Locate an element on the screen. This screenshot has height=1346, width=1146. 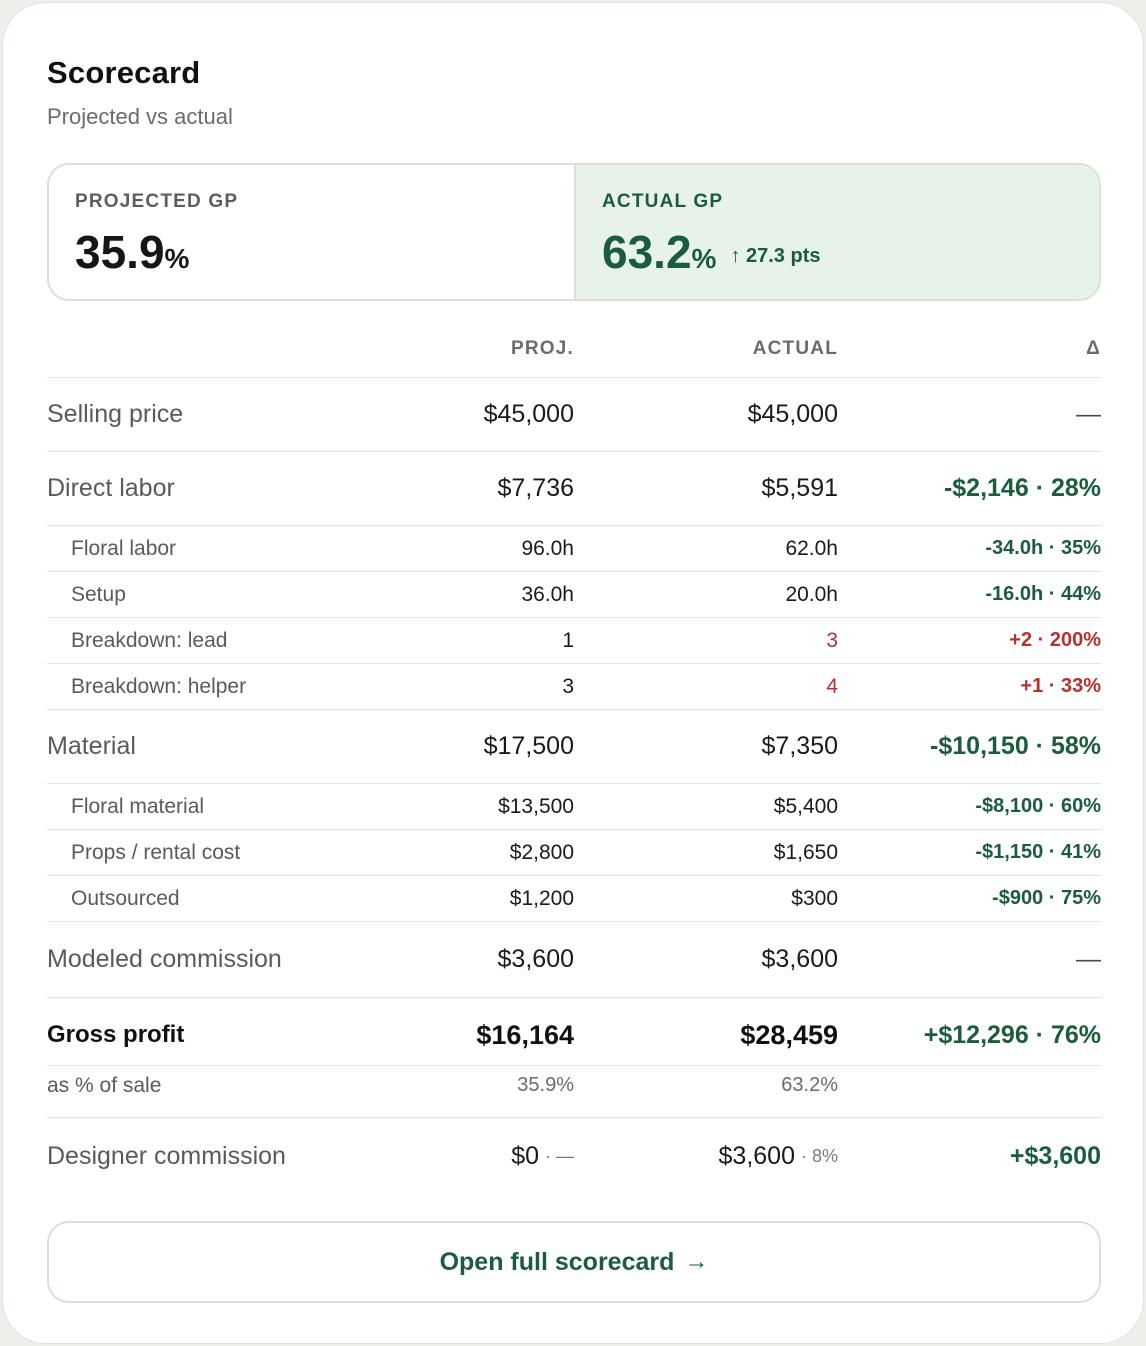
row-direct-labor: Direct labor $7,736 $5,591 -$2,146 · 28% is located at coordinates (574, 489).